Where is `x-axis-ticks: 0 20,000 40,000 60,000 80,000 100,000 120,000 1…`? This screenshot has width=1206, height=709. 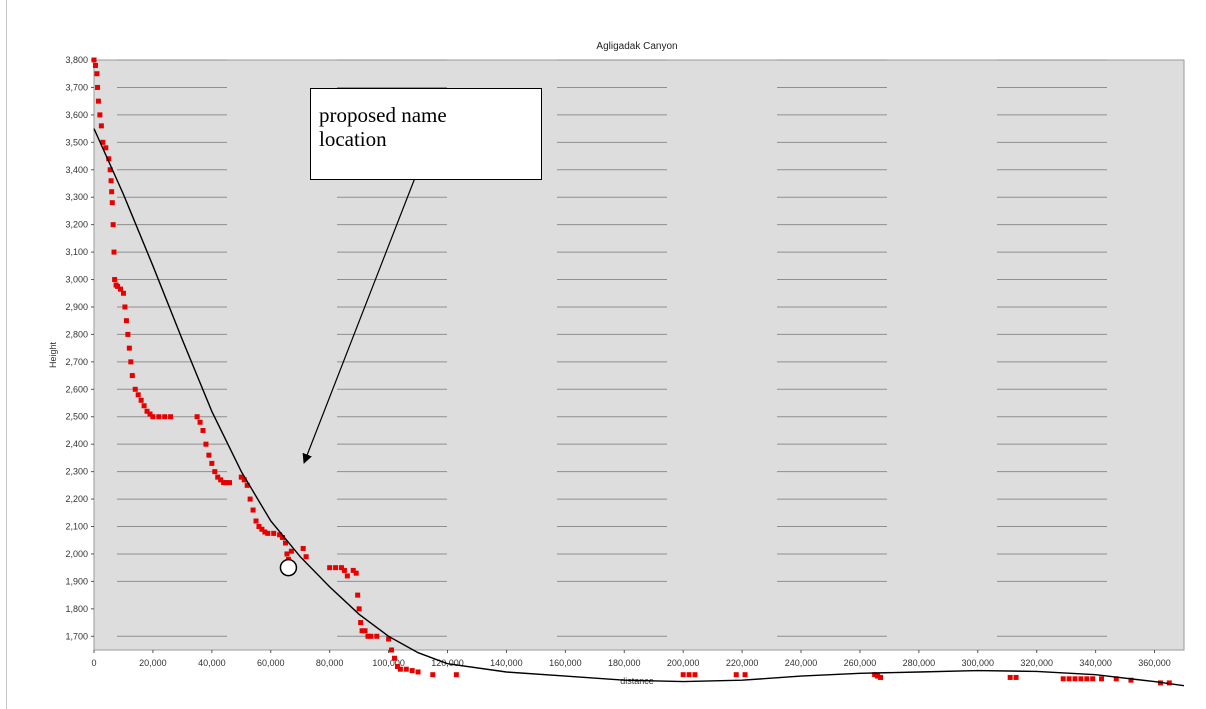 x-axis-ticks: 0 20,000 40,000 60,000 80,000 100,000 120,000 1… is located at coordinates (631, 659).